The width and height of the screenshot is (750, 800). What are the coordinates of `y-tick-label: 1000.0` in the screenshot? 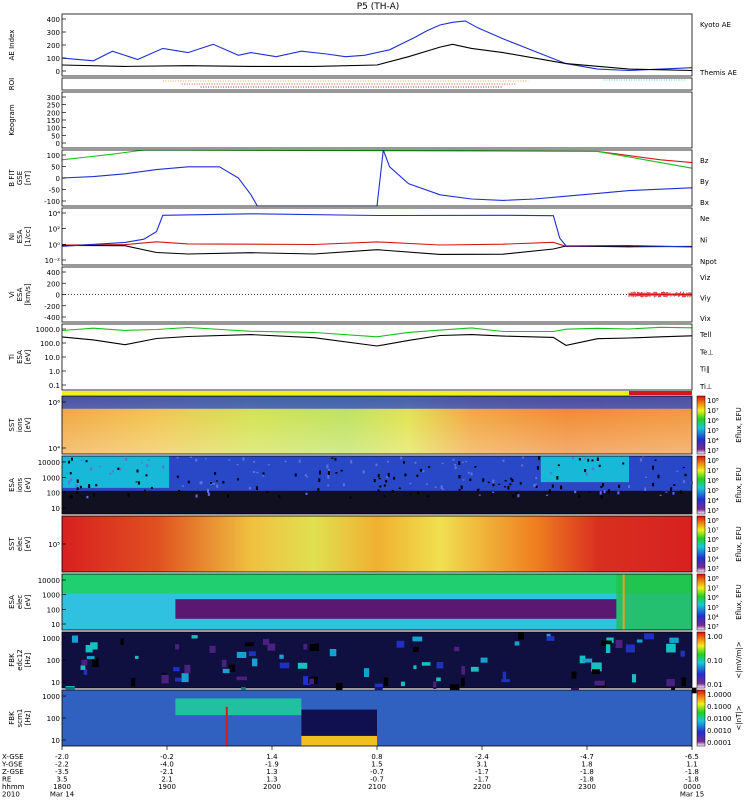 It's located at (48, 330).